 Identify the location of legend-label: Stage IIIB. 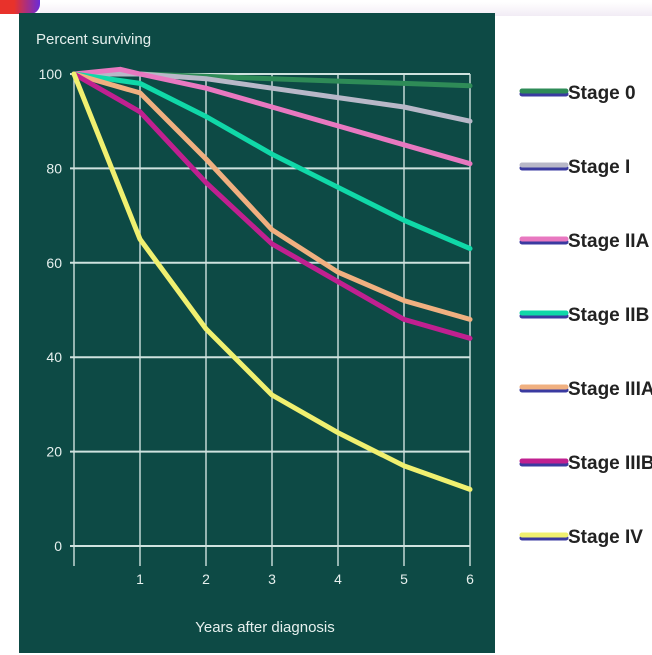
(610, 463).